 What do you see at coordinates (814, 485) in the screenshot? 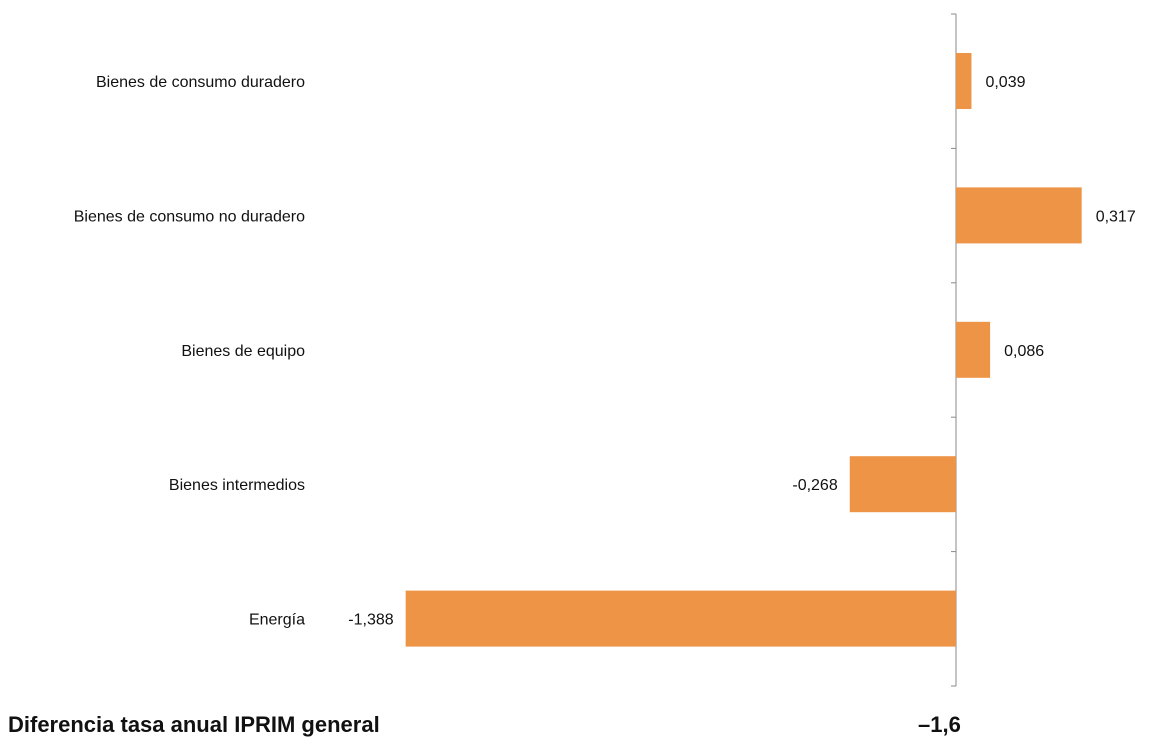
I see `value-label: -0,268` at bounding box center [814, 485].